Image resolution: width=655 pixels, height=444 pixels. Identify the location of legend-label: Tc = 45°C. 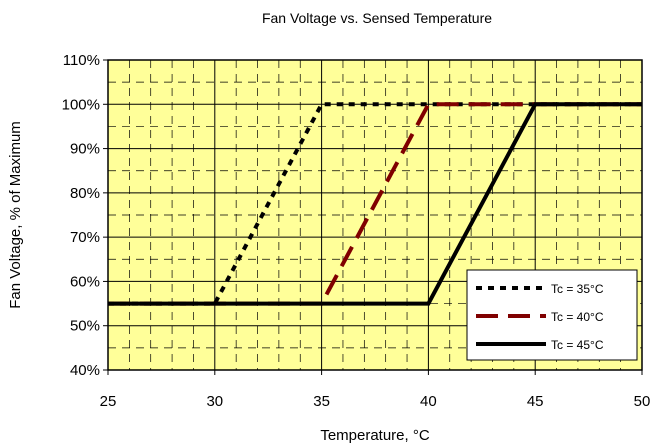
(577, 345).